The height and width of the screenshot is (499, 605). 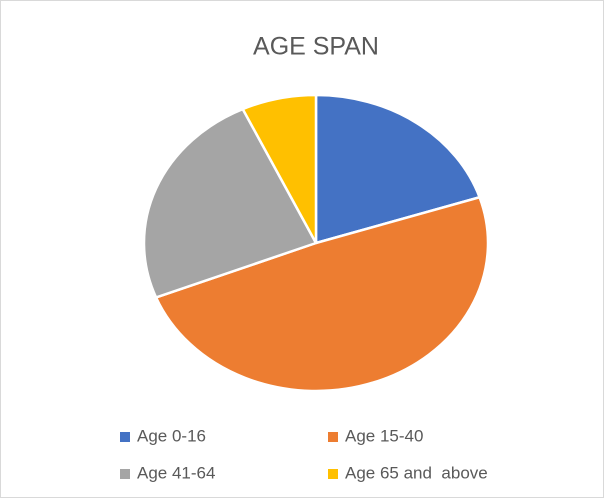 I want to click on chart-title: AGE SPAN, so click(x=316, y=47).